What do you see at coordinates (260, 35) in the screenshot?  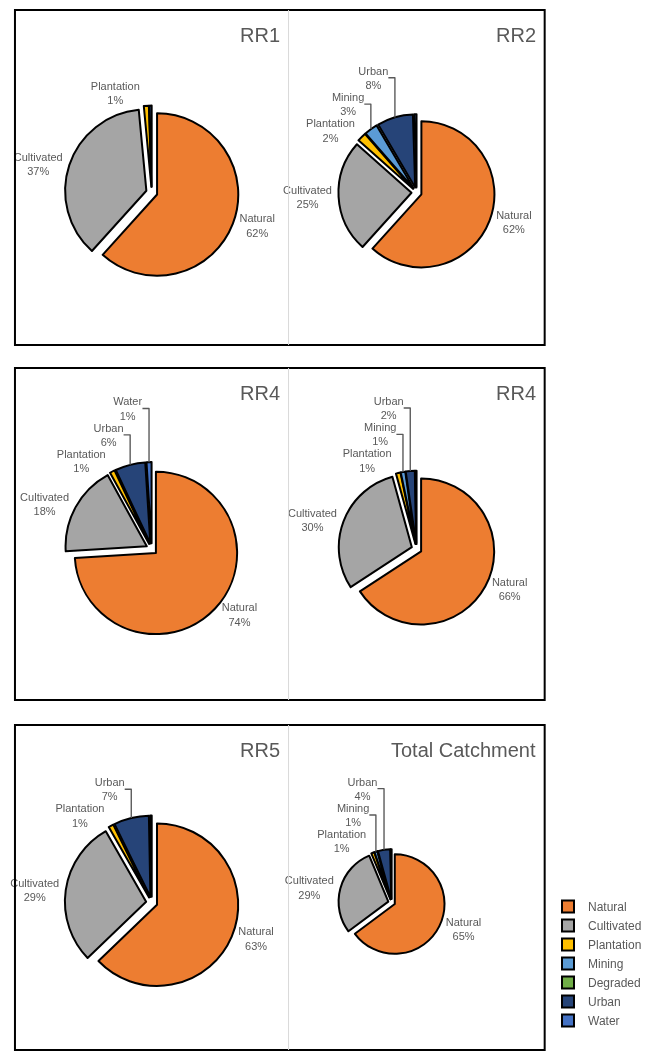 I see `chart-title: RR1` at bounding box center [260, 35].